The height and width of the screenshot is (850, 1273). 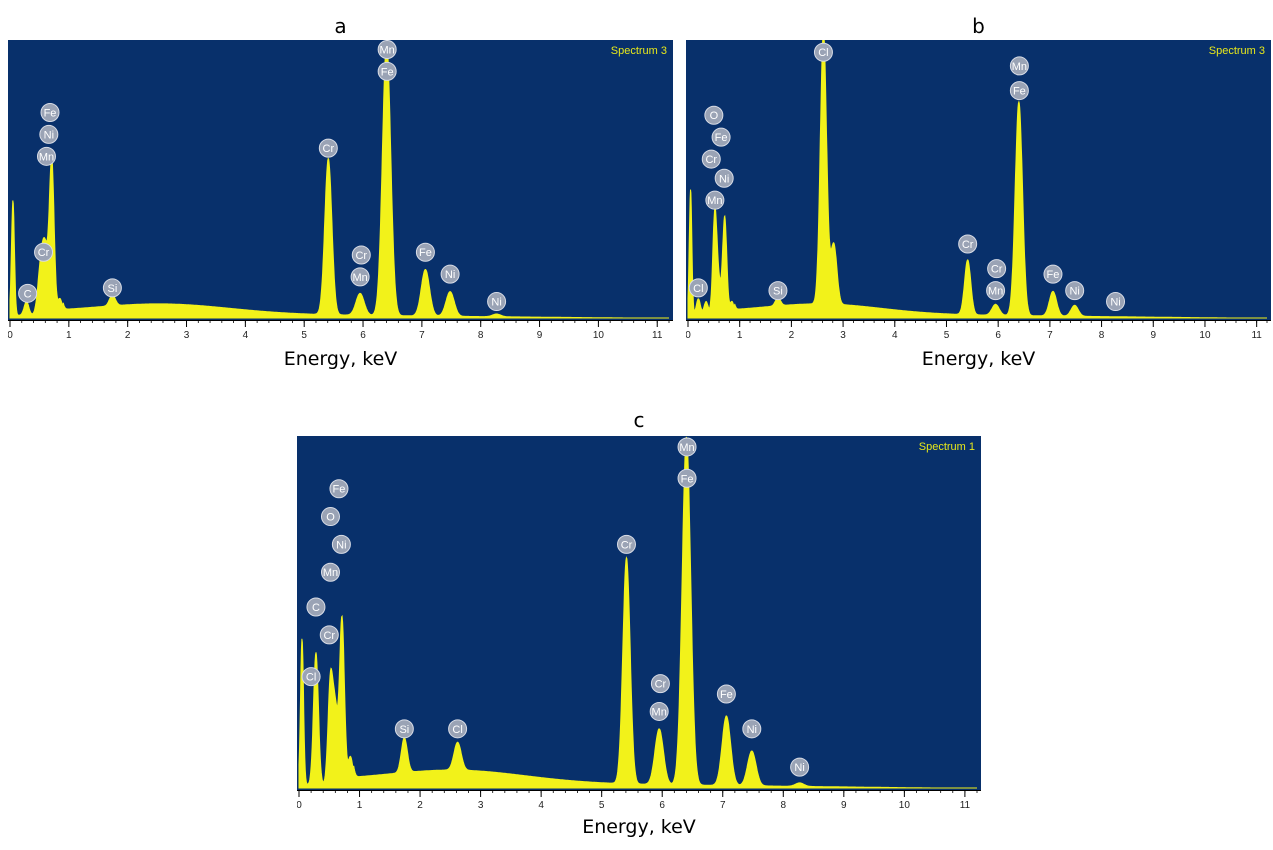 I want to click on x-tick-label: 4, so click(x=246, y=335).